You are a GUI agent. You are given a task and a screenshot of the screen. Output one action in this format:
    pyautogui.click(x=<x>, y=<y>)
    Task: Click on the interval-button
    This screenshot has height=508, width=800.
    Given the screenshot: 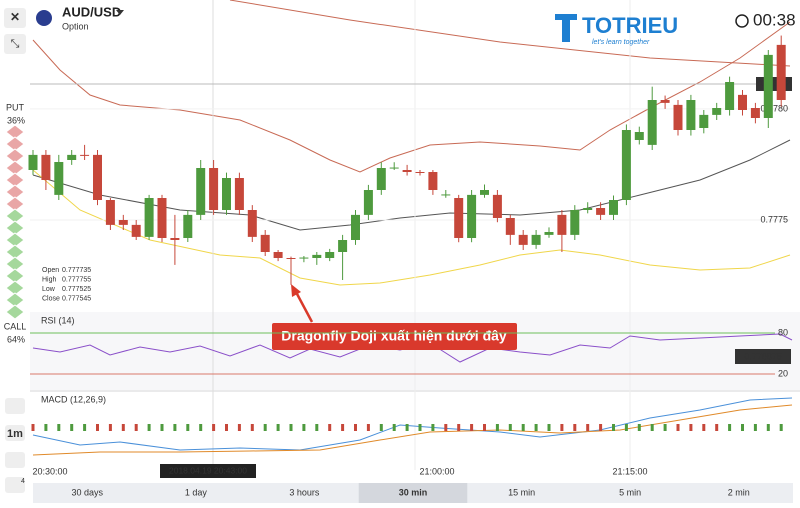 What is the action you would take?
    pyautogui.click(x=15, y=433)
    